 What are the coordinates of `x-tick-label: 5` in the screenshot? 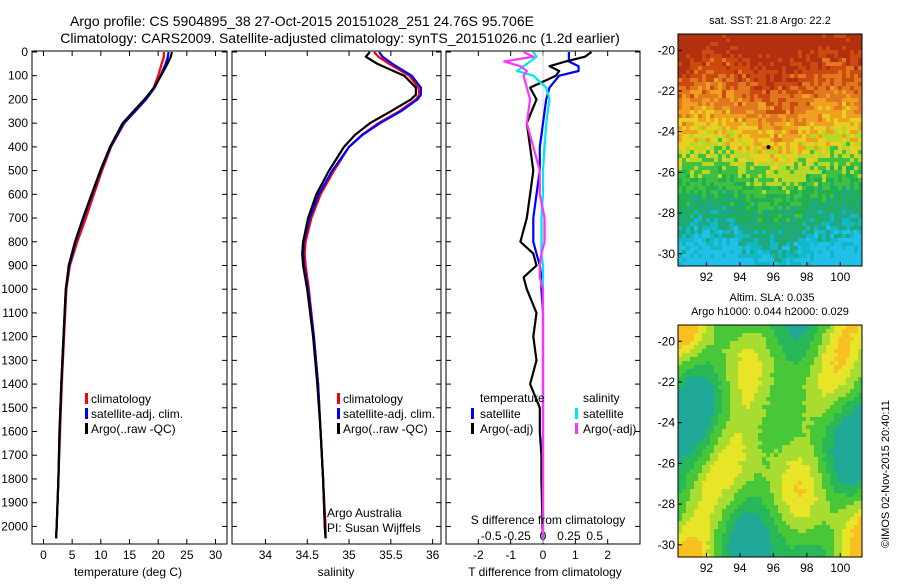 It's located at (72, 555).